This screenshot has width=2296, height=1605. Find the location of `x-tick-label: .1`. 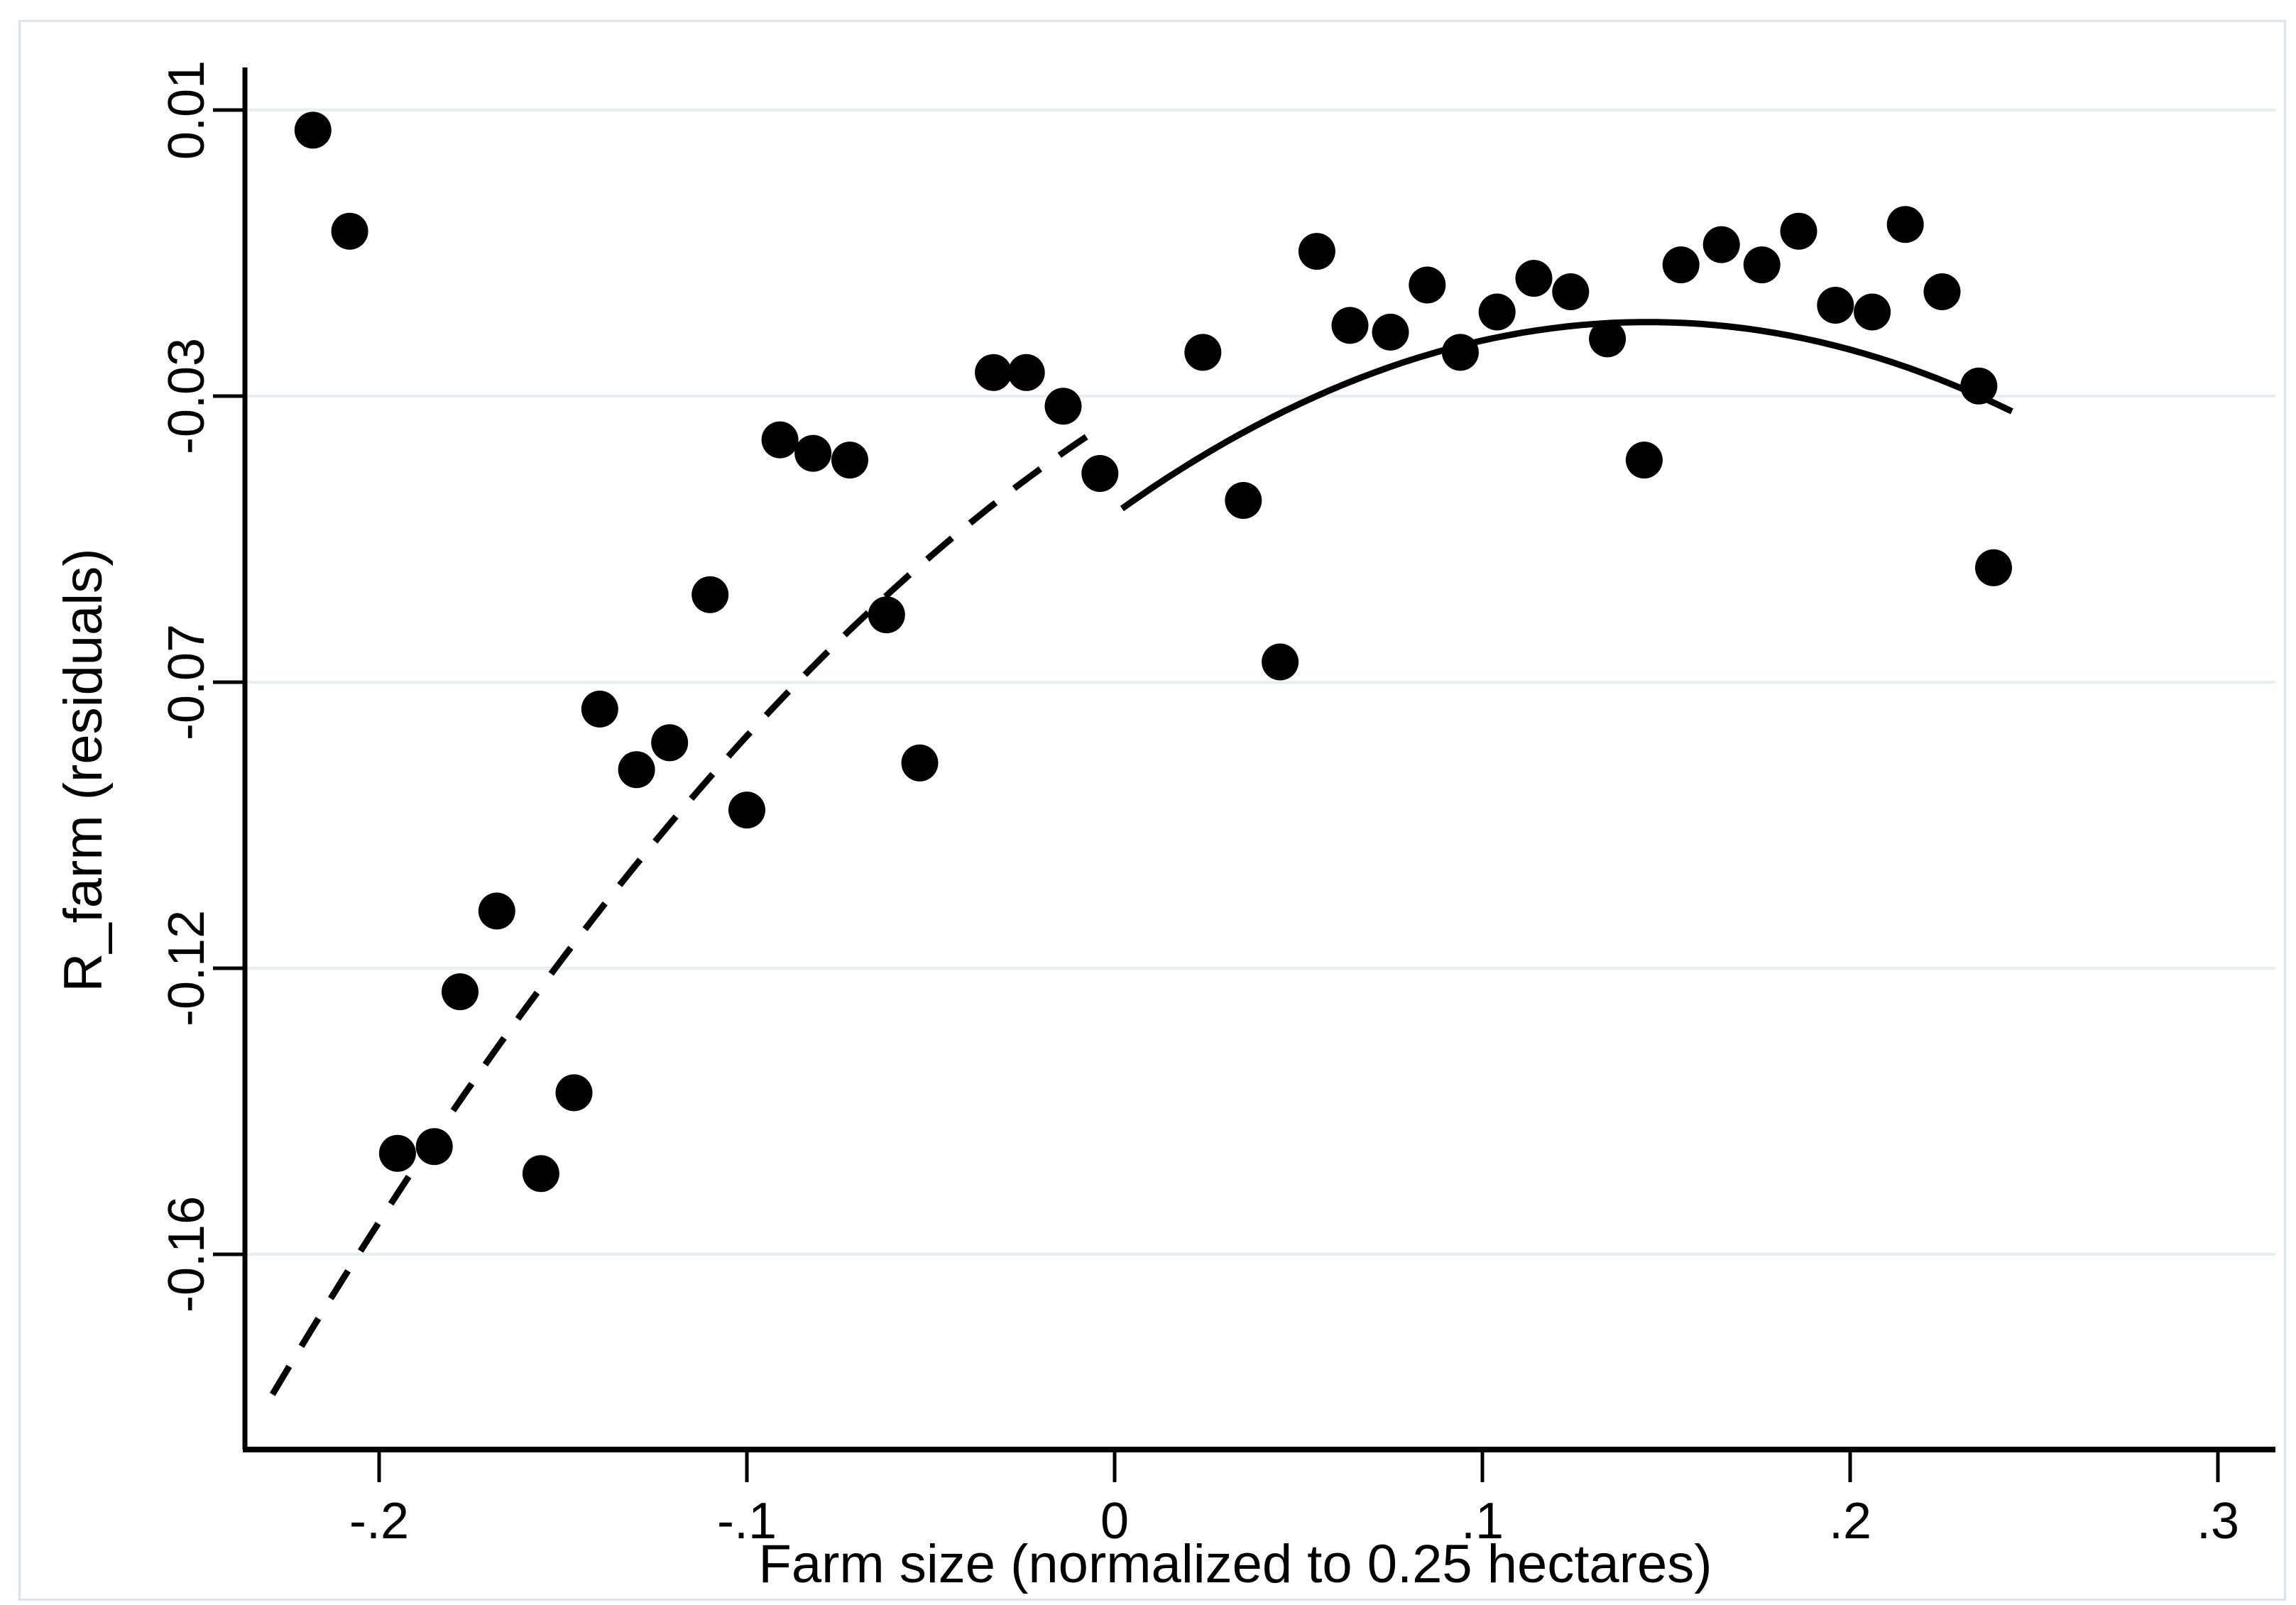

x-tick-label: .1 is located at coordinates (1482, 1521).